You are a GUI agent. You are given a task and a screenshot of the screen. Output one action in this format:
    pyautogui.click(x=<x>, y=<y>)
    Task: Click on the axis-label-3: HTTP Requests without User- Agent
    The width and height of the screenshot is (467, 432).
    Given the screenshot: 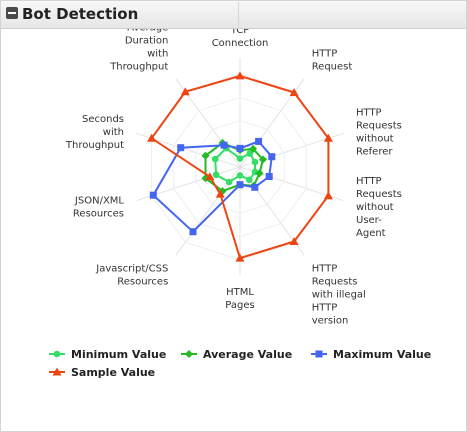 What is the action you would take?
    pyautogui.click(x=379, y=207)
    